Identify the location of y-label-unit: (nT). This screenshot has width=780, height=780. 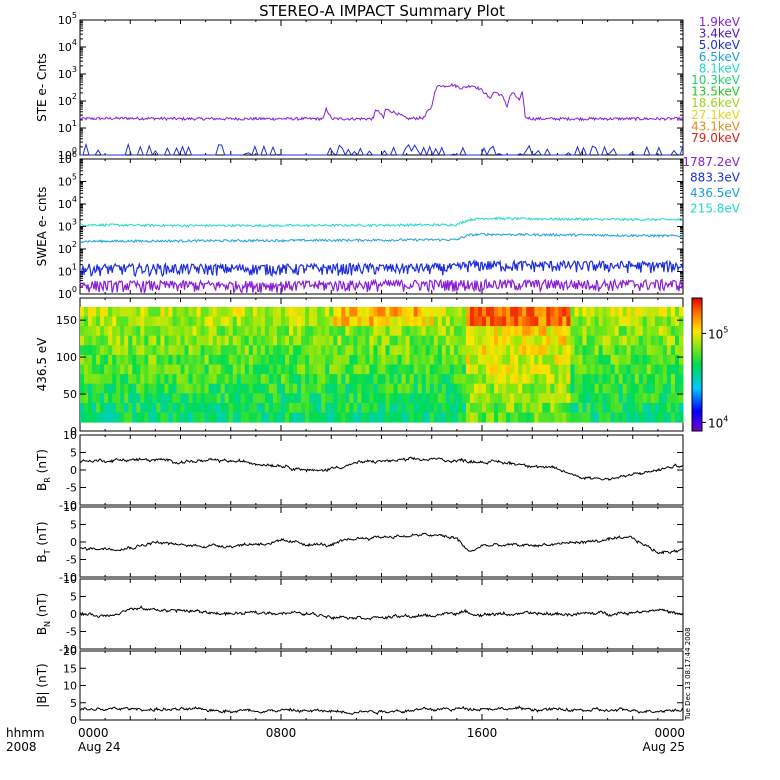
(42, 463).